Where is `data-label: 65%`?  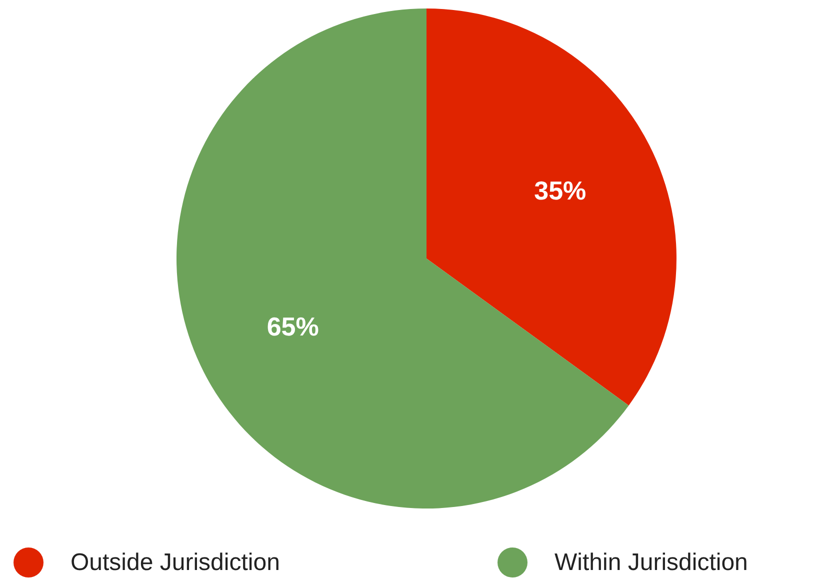
data-label: 65% is located at coordinates (292, 327).